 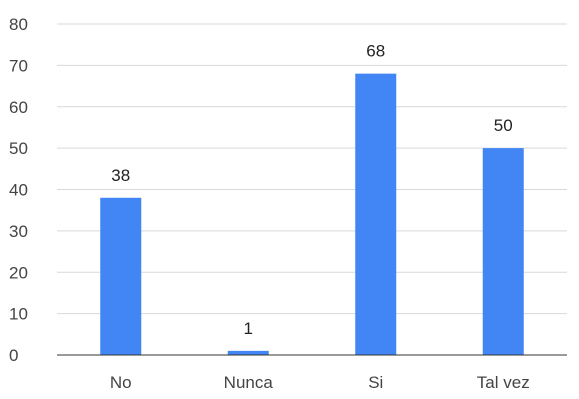 What do you see at coordinates (249, 382) in the screenshot?
I see `x-tick-label: Nunca` at bounding box center [249, 382].